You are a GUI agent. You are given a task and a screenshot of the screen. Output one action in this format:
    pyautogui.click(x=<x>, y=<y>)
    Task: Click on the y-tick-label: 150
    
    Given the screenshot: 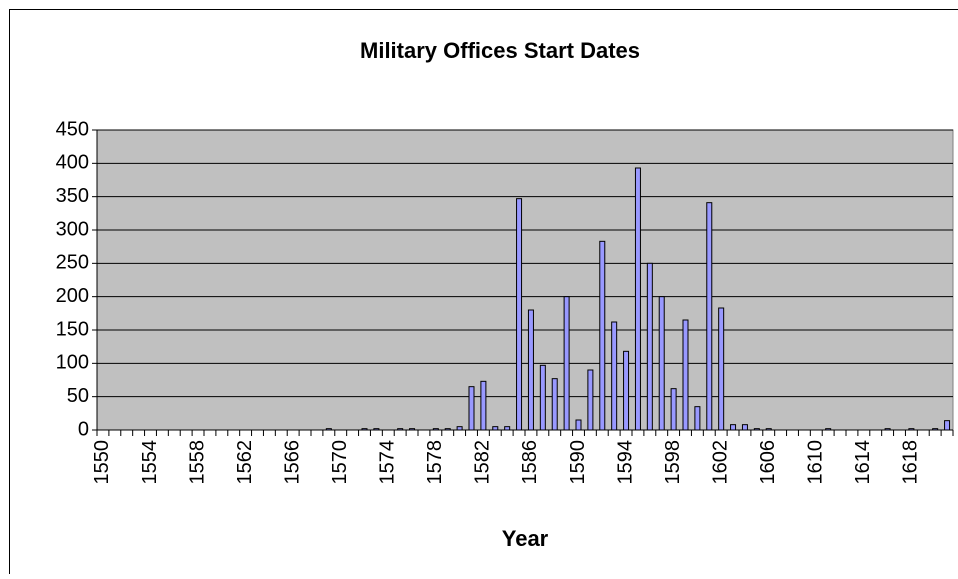 What is the action you would take?
    pyautogui.click(x=72, y=329)
    